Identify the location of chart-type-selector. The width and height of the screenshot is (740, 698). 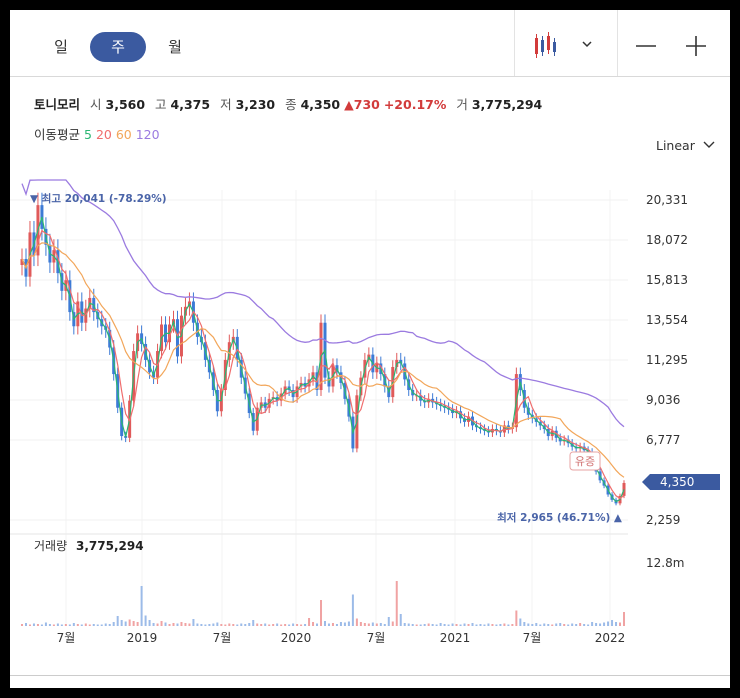
(566, 43).